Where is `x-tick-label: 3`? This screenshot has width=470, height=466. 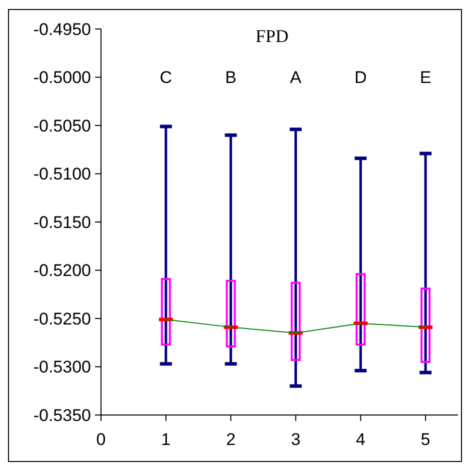
x-tick-label: 3 is located at coordinates (295, 439).